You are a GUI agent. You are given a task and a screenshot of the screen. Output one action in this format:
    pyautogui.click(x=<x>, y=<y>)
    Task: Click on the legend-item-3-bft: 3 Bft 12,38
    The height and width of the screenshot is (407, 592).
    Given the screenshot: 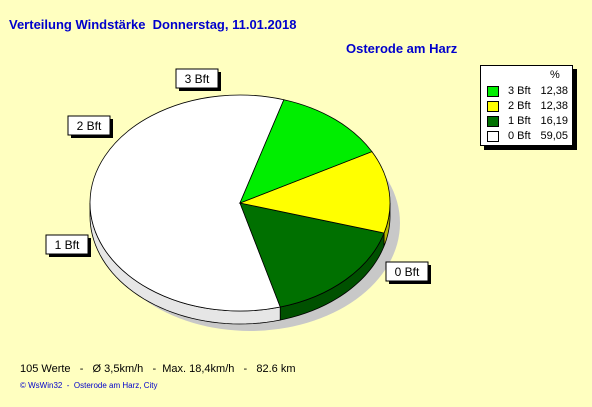 What is the action you would take?
    pyautogui.click(x=528, y=91)
    